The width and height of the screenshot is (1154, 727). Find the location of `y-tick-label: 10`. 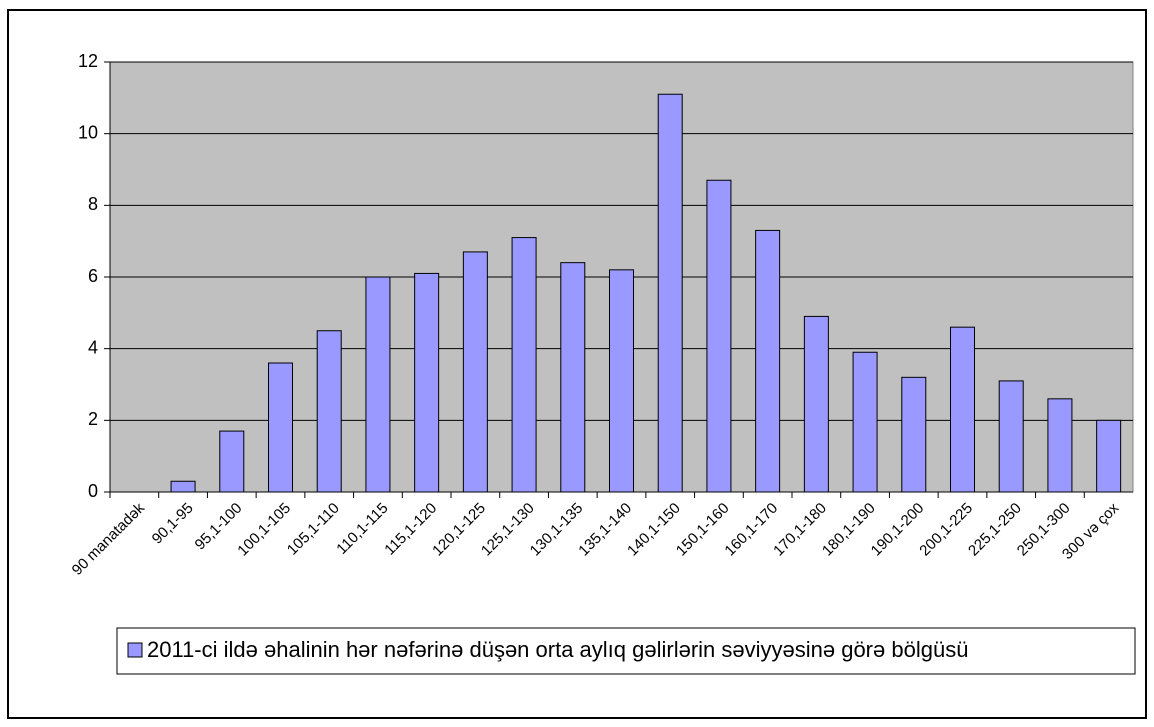

y-tick-label: 10 is located at coordinates (88, 132).